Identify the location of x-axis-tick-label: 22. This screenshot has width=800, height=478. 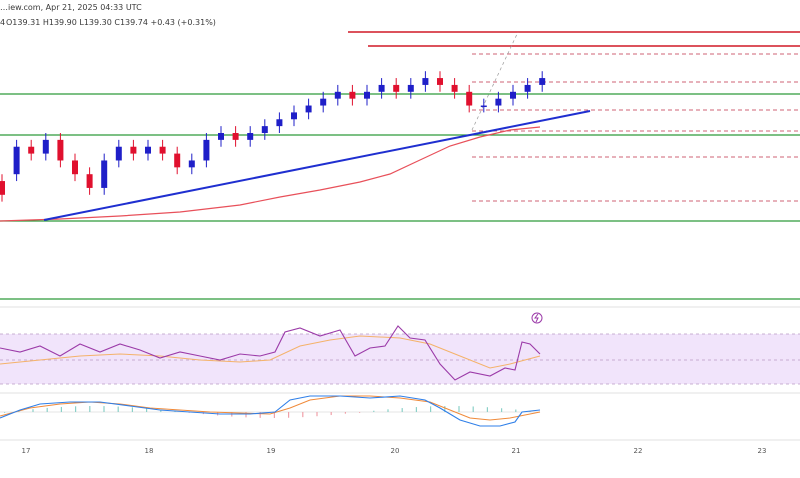
(638, 451).